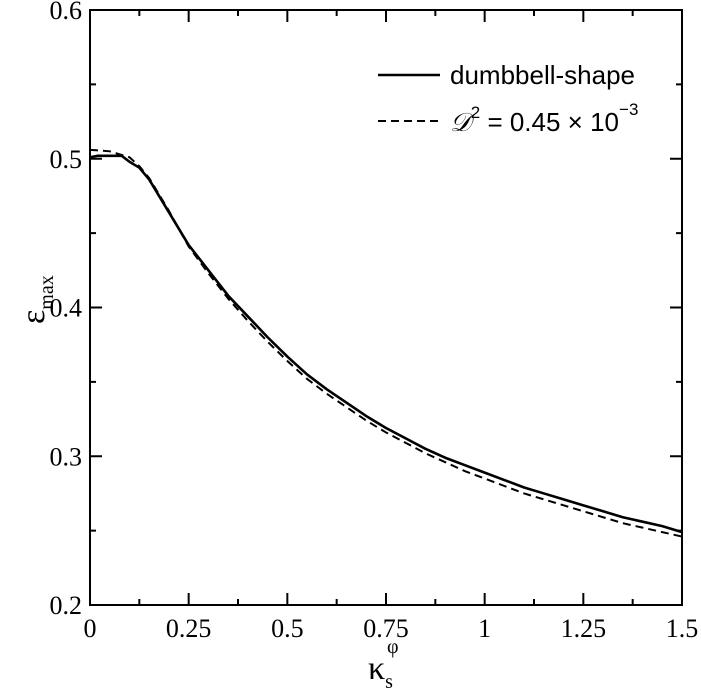 The height and width of the screenshot is (690, 701). Describe the element at coordinates (682, 628) in the screenshot. I see `x-tick-label: 1.5` at that location.